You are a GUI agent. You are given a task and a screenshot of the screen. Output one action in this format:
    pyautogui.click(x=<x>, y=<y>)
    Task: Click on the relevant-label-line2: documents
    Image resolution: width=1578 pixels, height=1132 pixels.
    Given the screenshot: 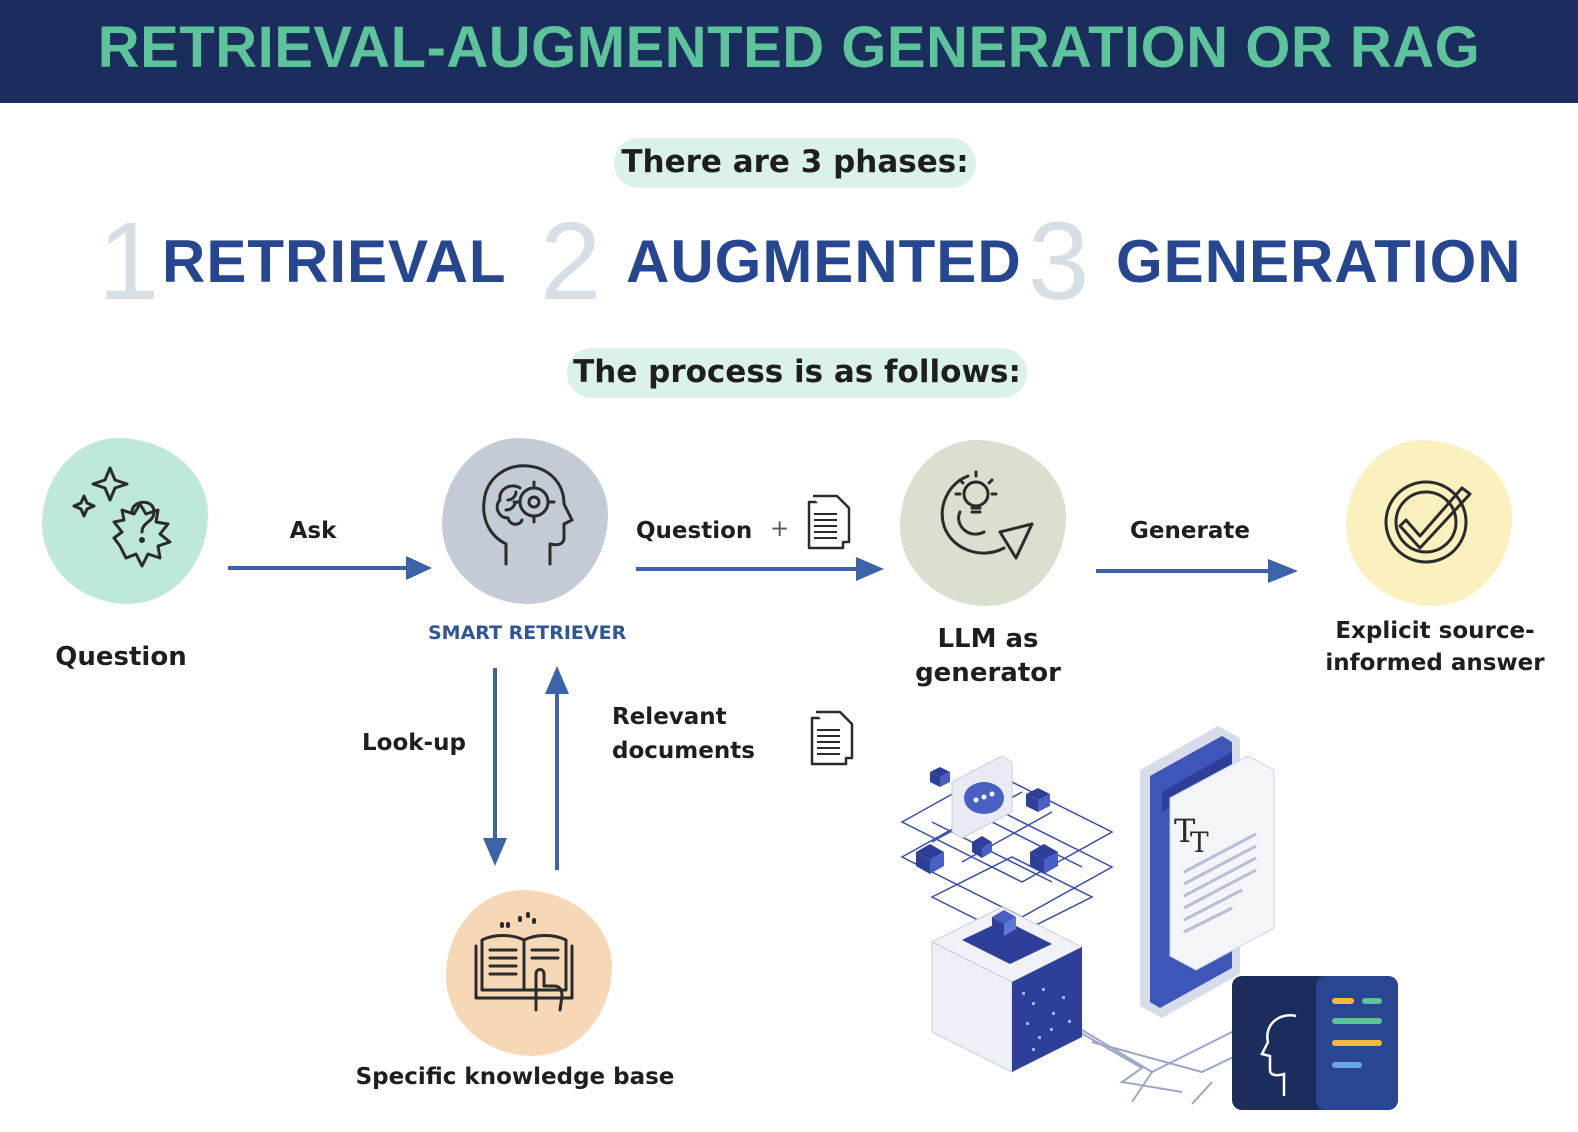 What is the action you would take?
    pyautogui.click(x=683, y=751)
    